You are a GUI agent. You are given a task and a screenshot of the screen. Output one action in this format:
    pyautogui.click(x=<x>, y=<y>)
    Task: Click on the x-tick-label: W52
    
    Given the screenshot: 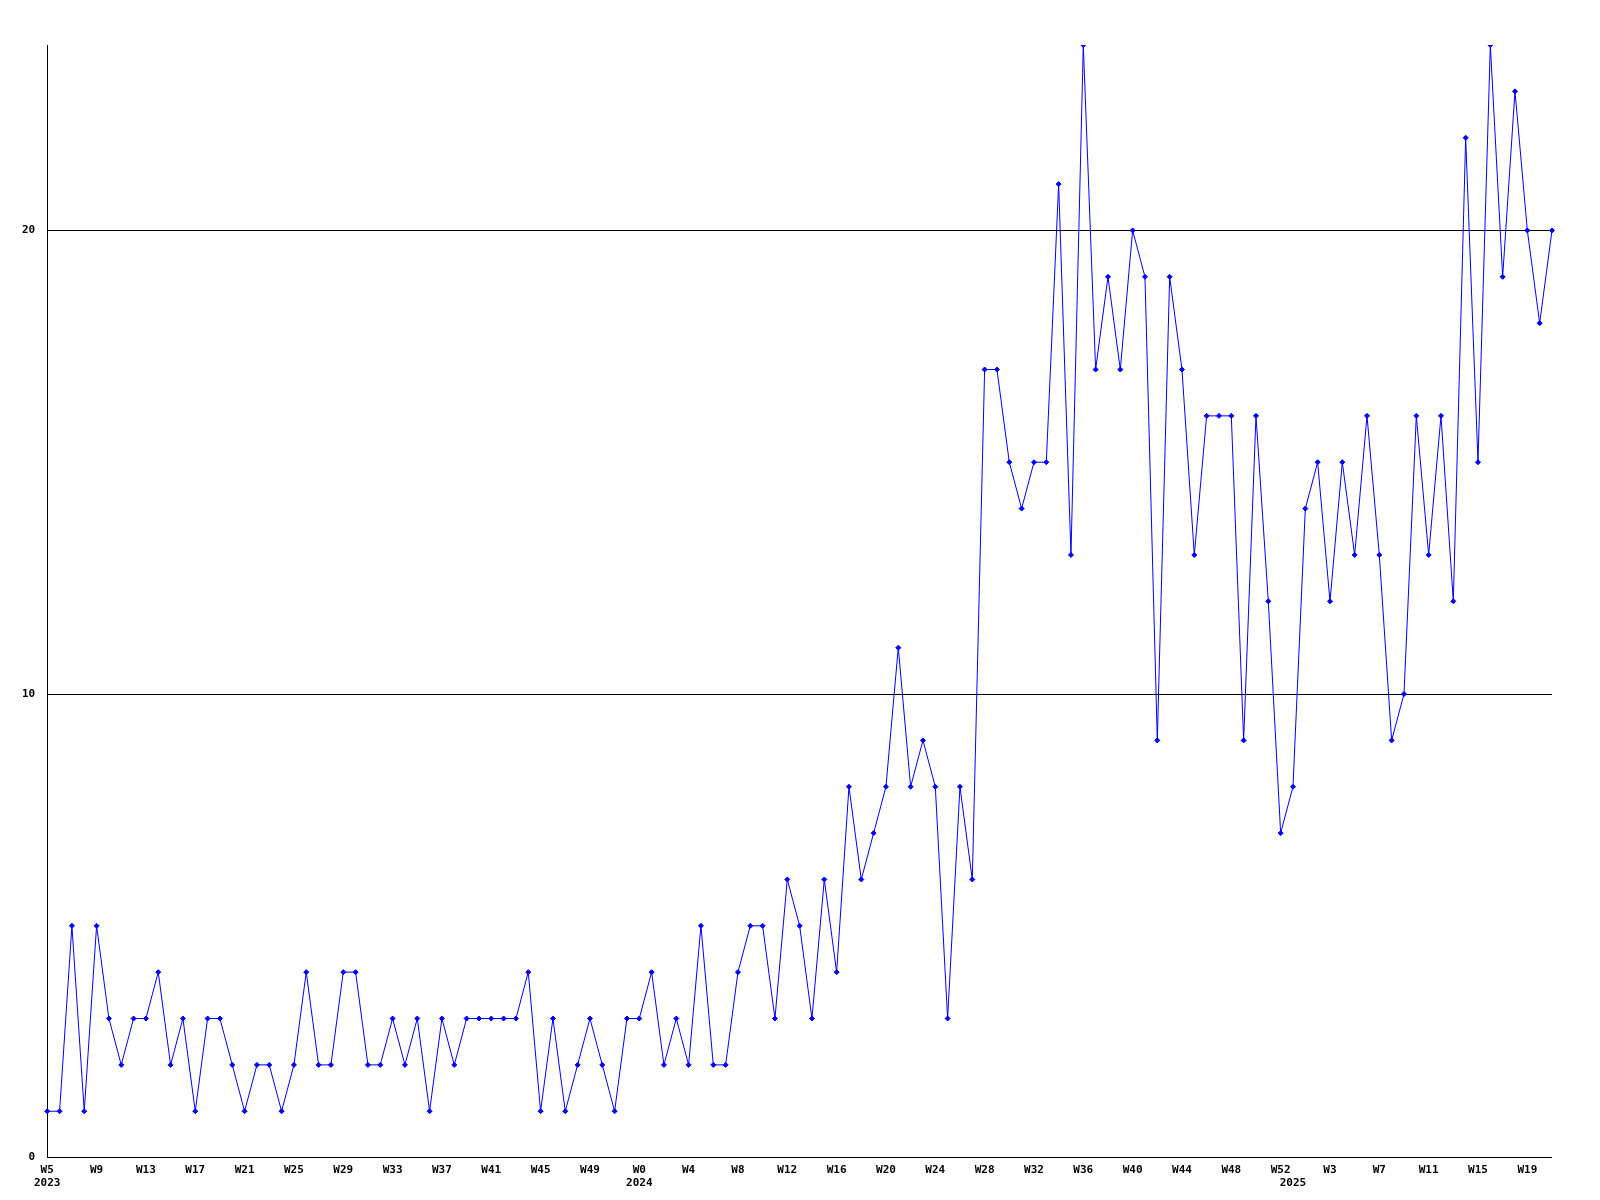 What is the action you would take?
    pyautogui.click(x=1280, y=1170)
    